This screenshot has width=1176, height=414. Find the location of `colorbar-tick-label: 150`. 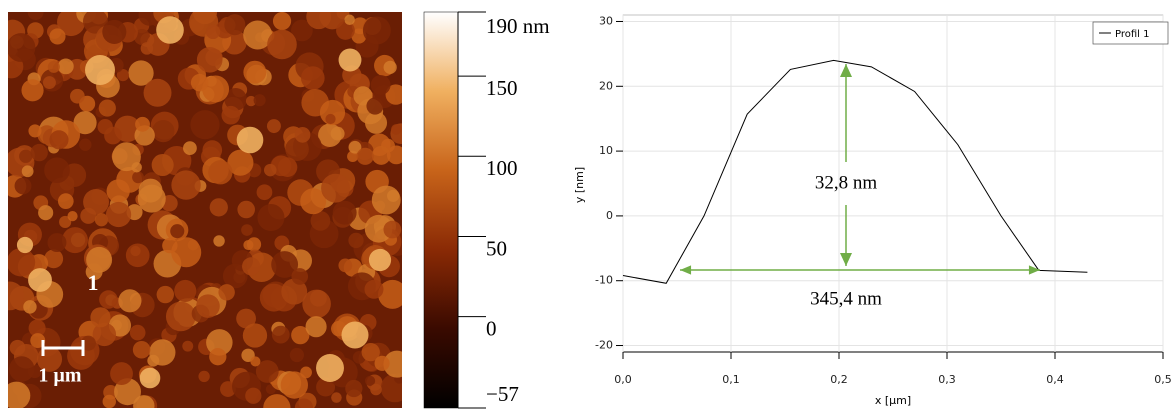

colorbar-tick-label: 150 is located at coordinates (502, 88).